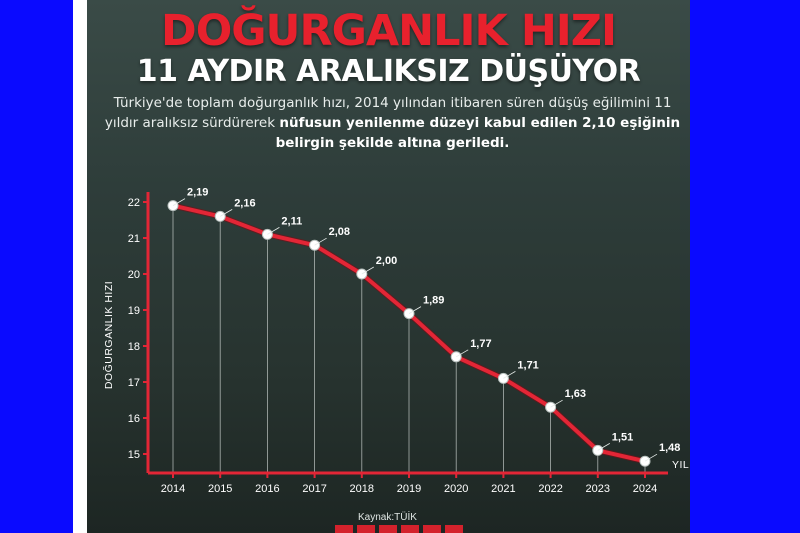 The width and height of the screenshot is (800, 533). I want to click on title-line-1: DOĞURGANLIK HIZI, so click(389, 31).